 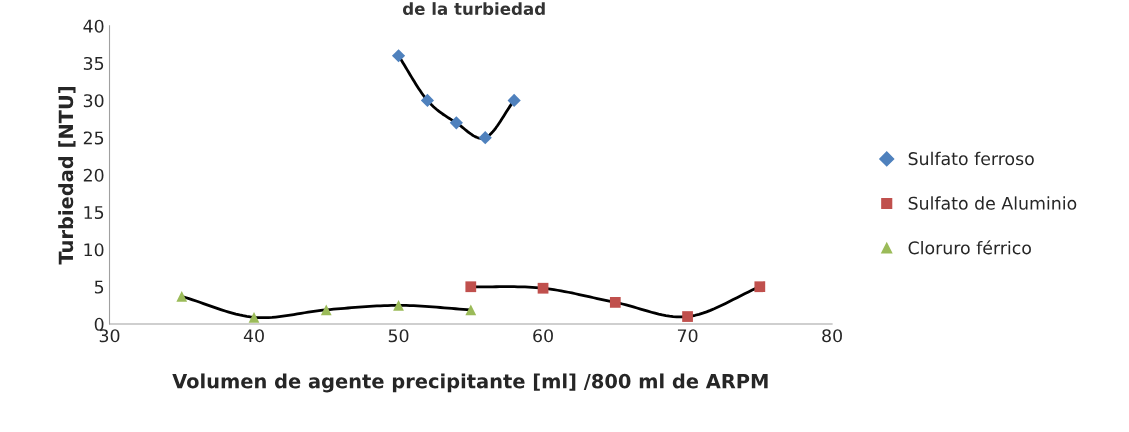 I want to click on x-tick-label: 60, so click(x=543, y=336).